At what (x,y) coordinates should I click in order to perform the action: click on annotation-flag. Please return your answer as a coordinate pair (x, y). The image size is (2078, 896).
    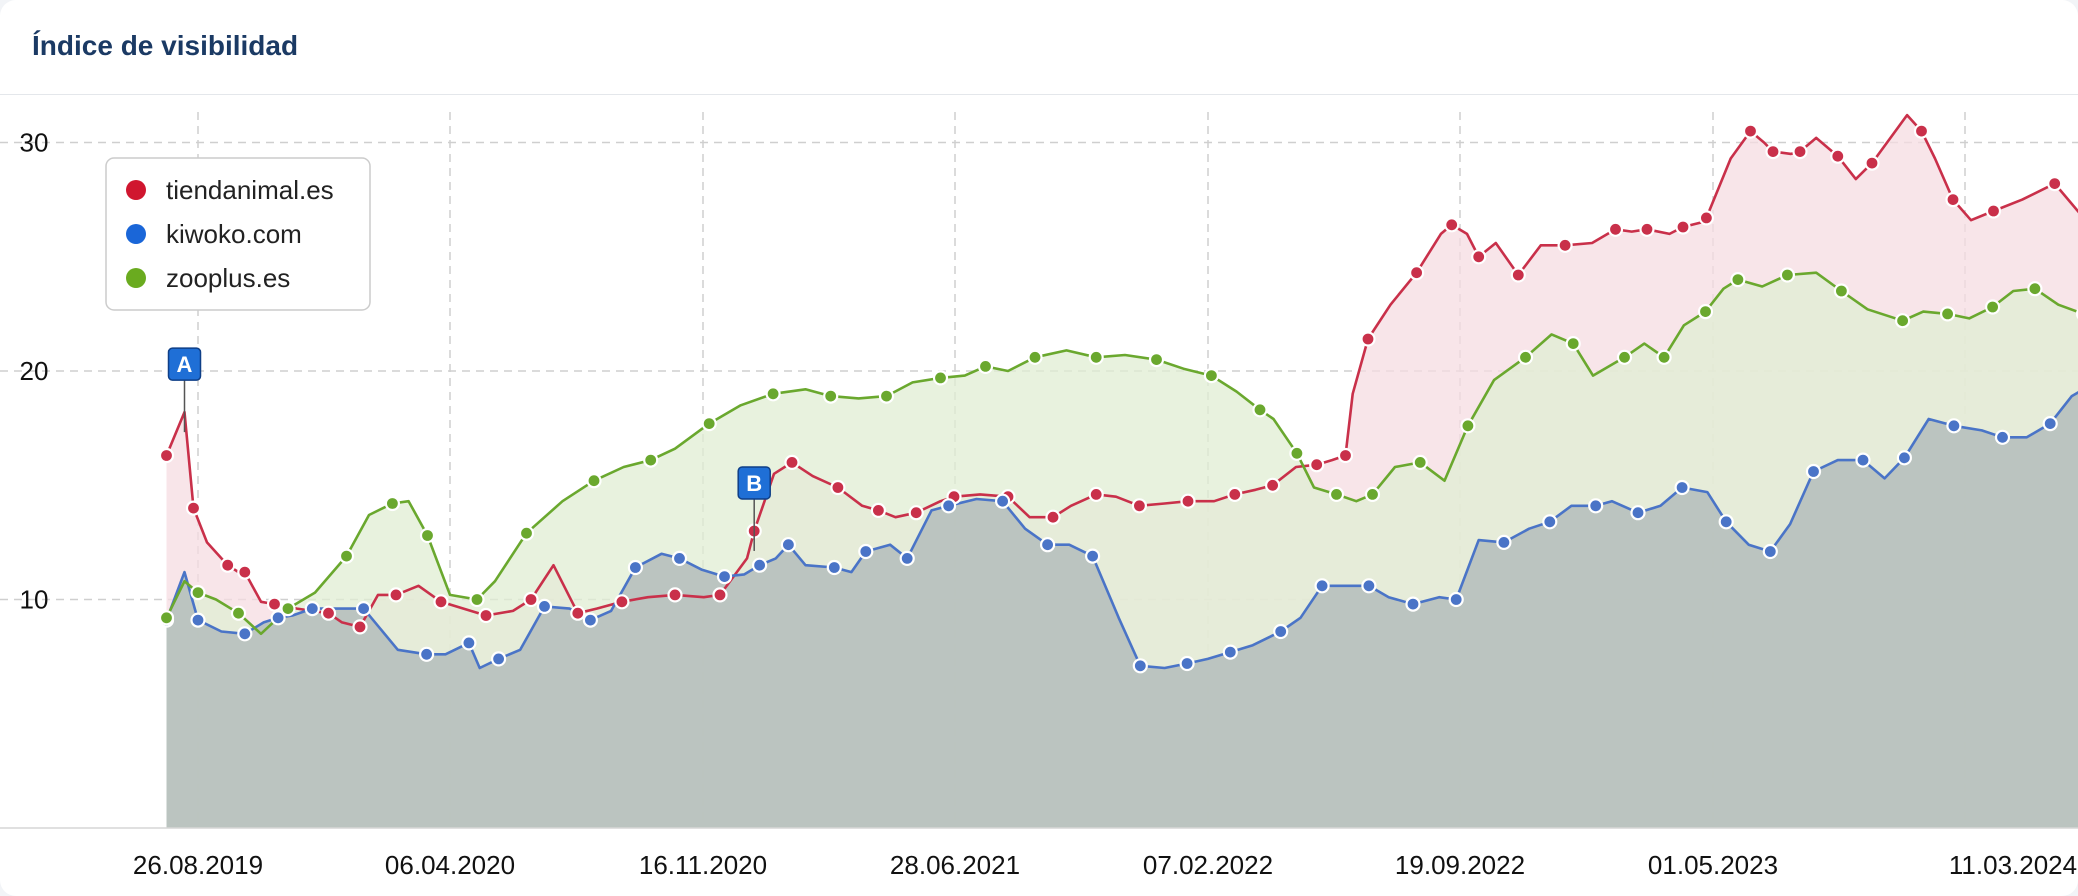
    Looking at the image, I should click on (754, 483).